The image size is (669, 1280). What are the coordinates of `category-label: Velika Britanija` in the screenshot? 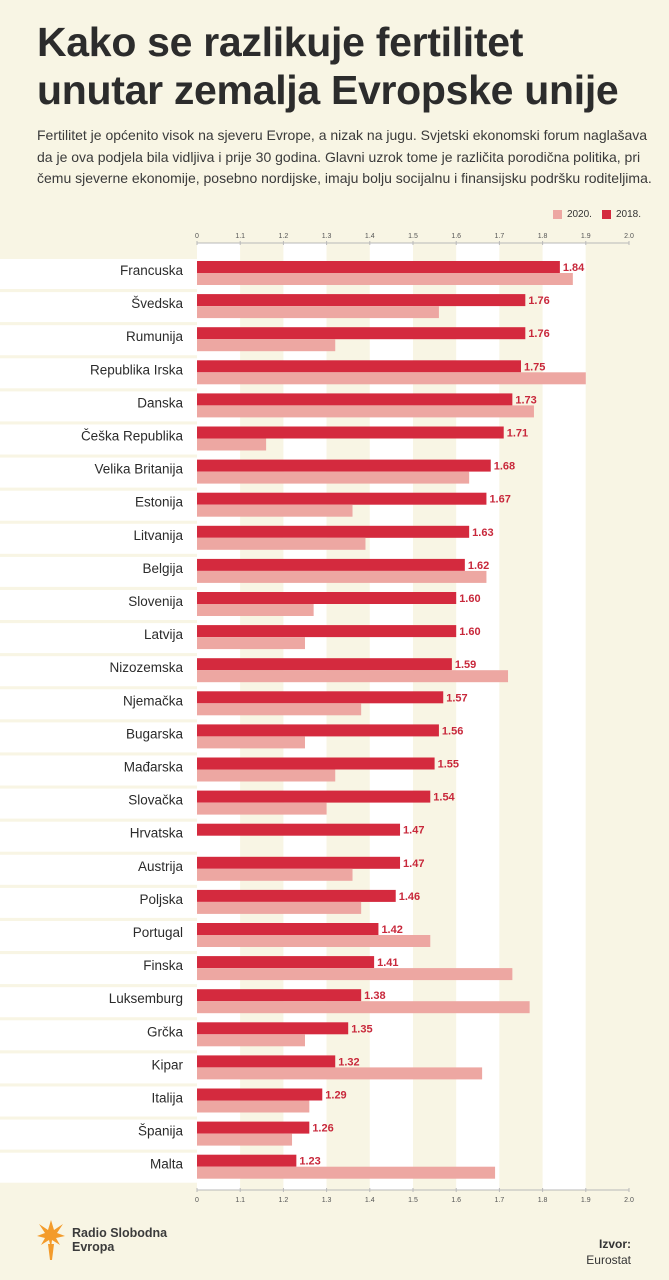 It's located at (138, 469).